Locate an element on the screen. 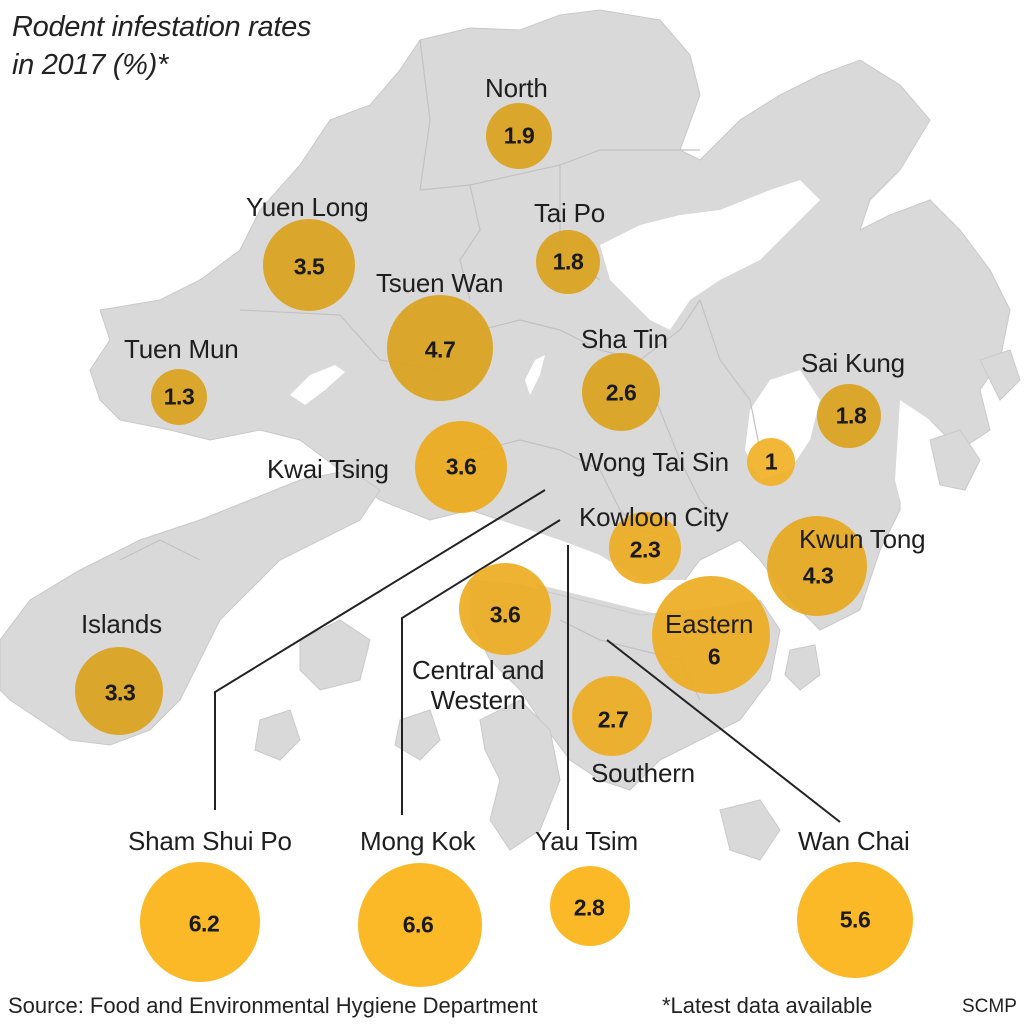 This screenshot has height=1032, width=1024. label-islands: Islands is located at coordinates (121, 624).